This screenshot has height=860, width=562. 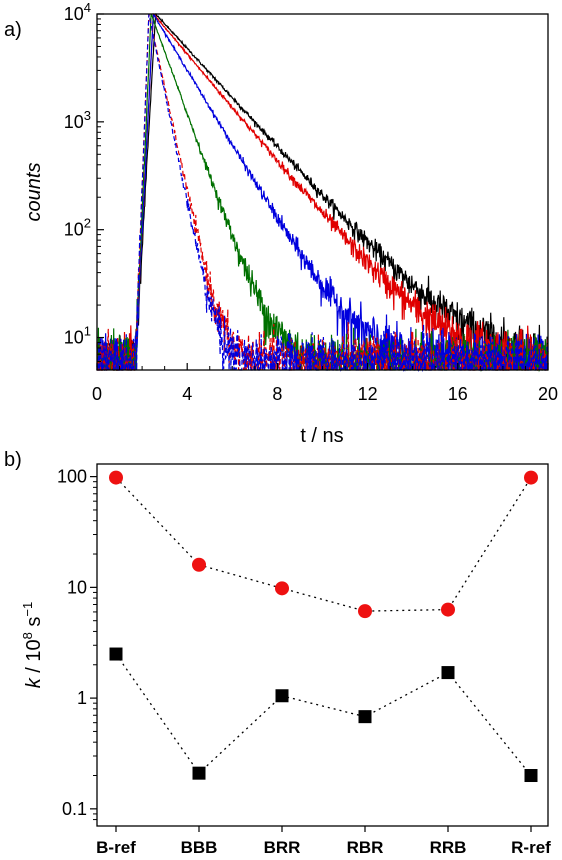 I want to click on square-point-R-ref, so click(x=531, y=776).